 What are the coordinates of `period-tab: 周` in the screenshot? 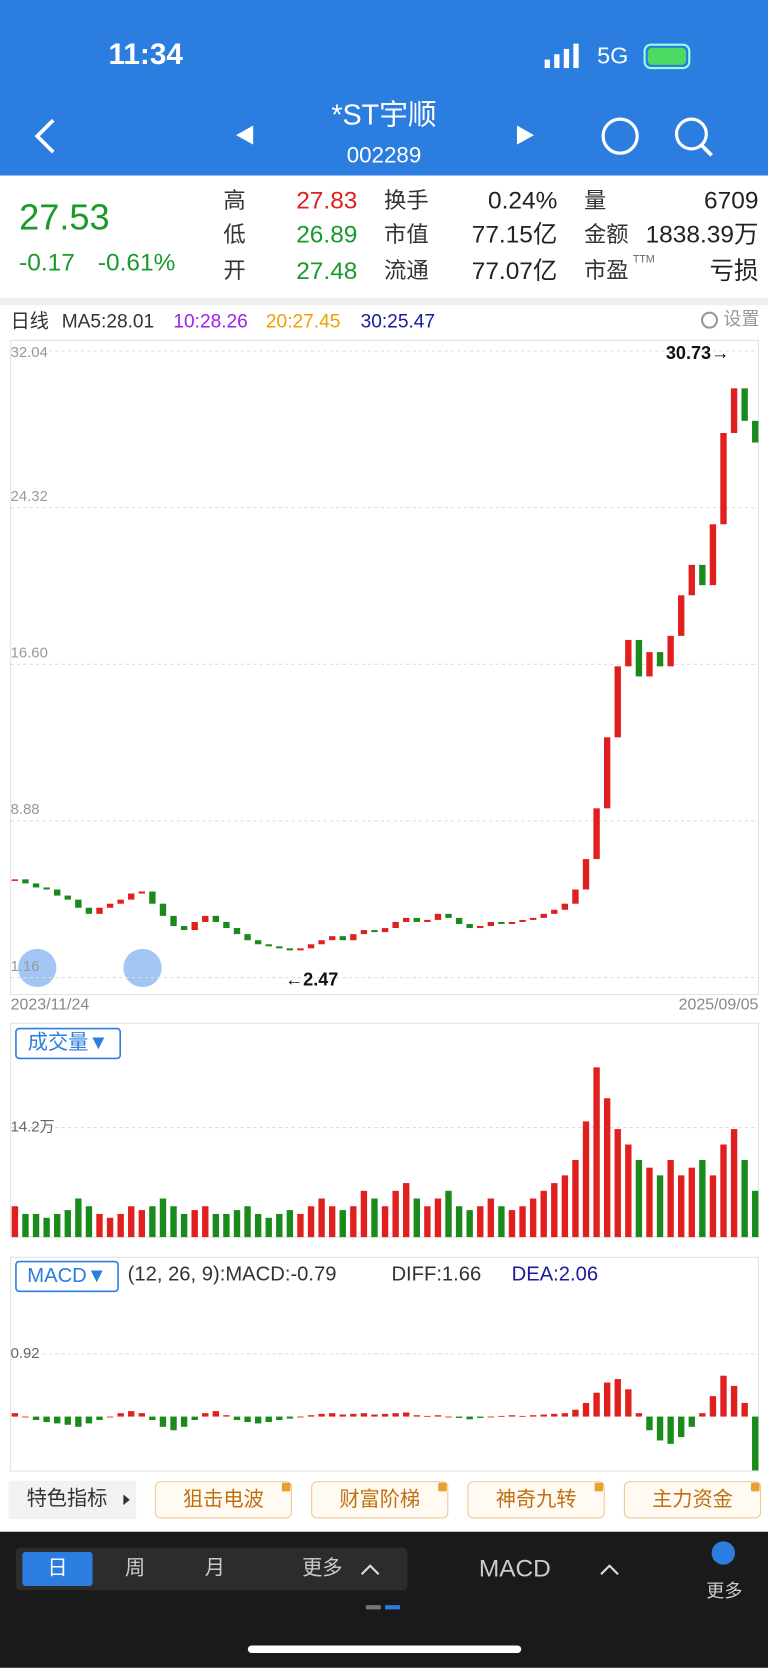 It's located at (135, 1568).